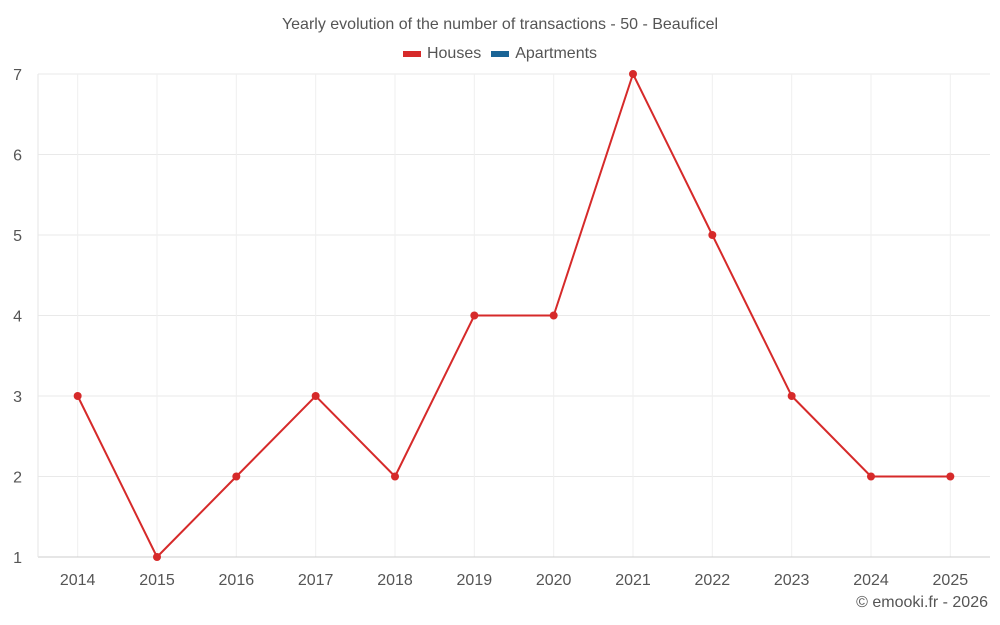  Describe the element at coordinates (17, 75) in the screenshot. I see `y-tick-label: 7` at that location.